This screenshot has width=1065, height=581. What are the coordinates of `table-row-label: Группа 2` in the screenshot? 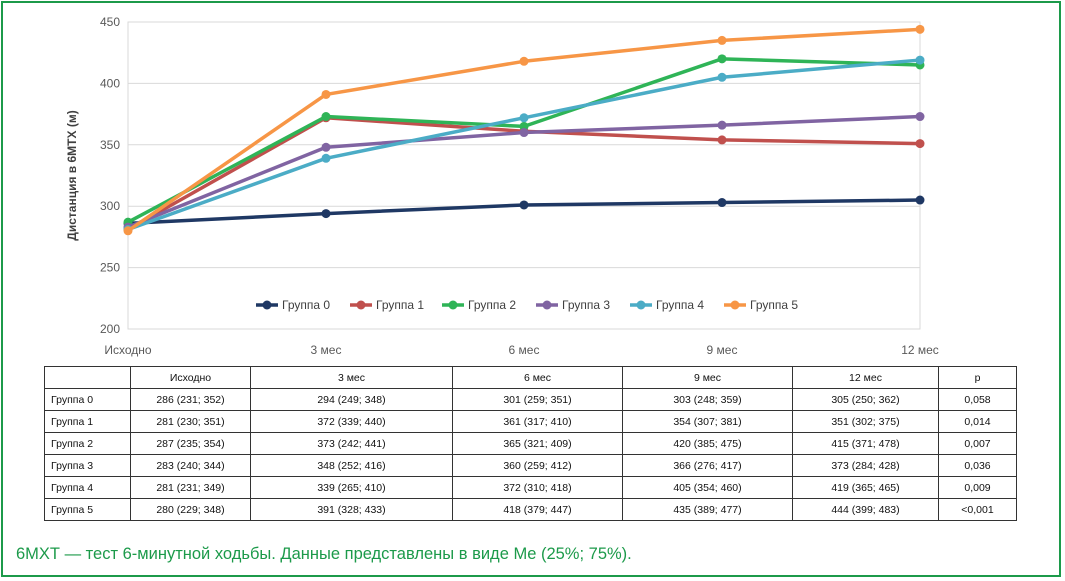 It's located at (87, 443).